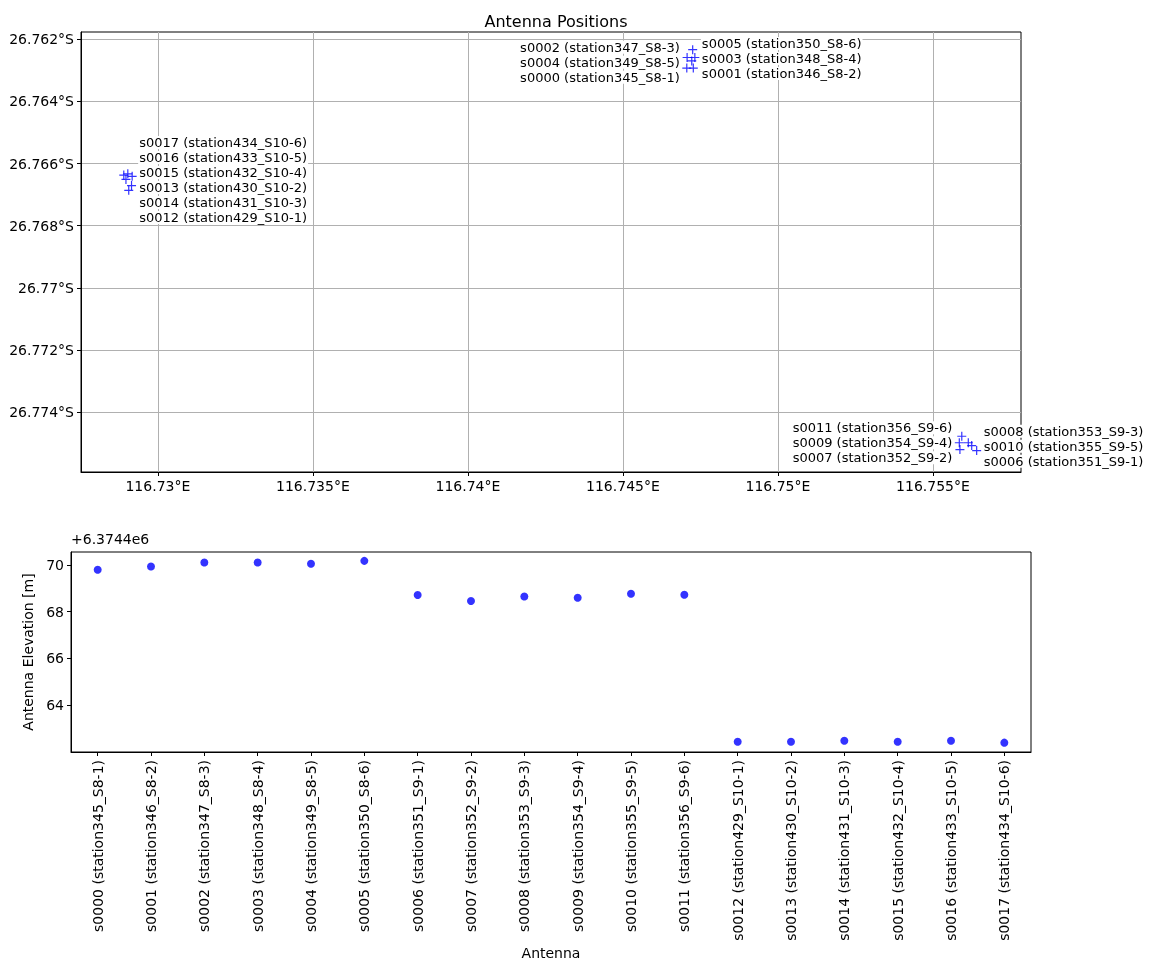 This screenshot has height=970, width=1161. Describe the element at coordinates (872, 458) in the screenshot. I see `annotation: s0007 (station352_S9-2)` at that location.